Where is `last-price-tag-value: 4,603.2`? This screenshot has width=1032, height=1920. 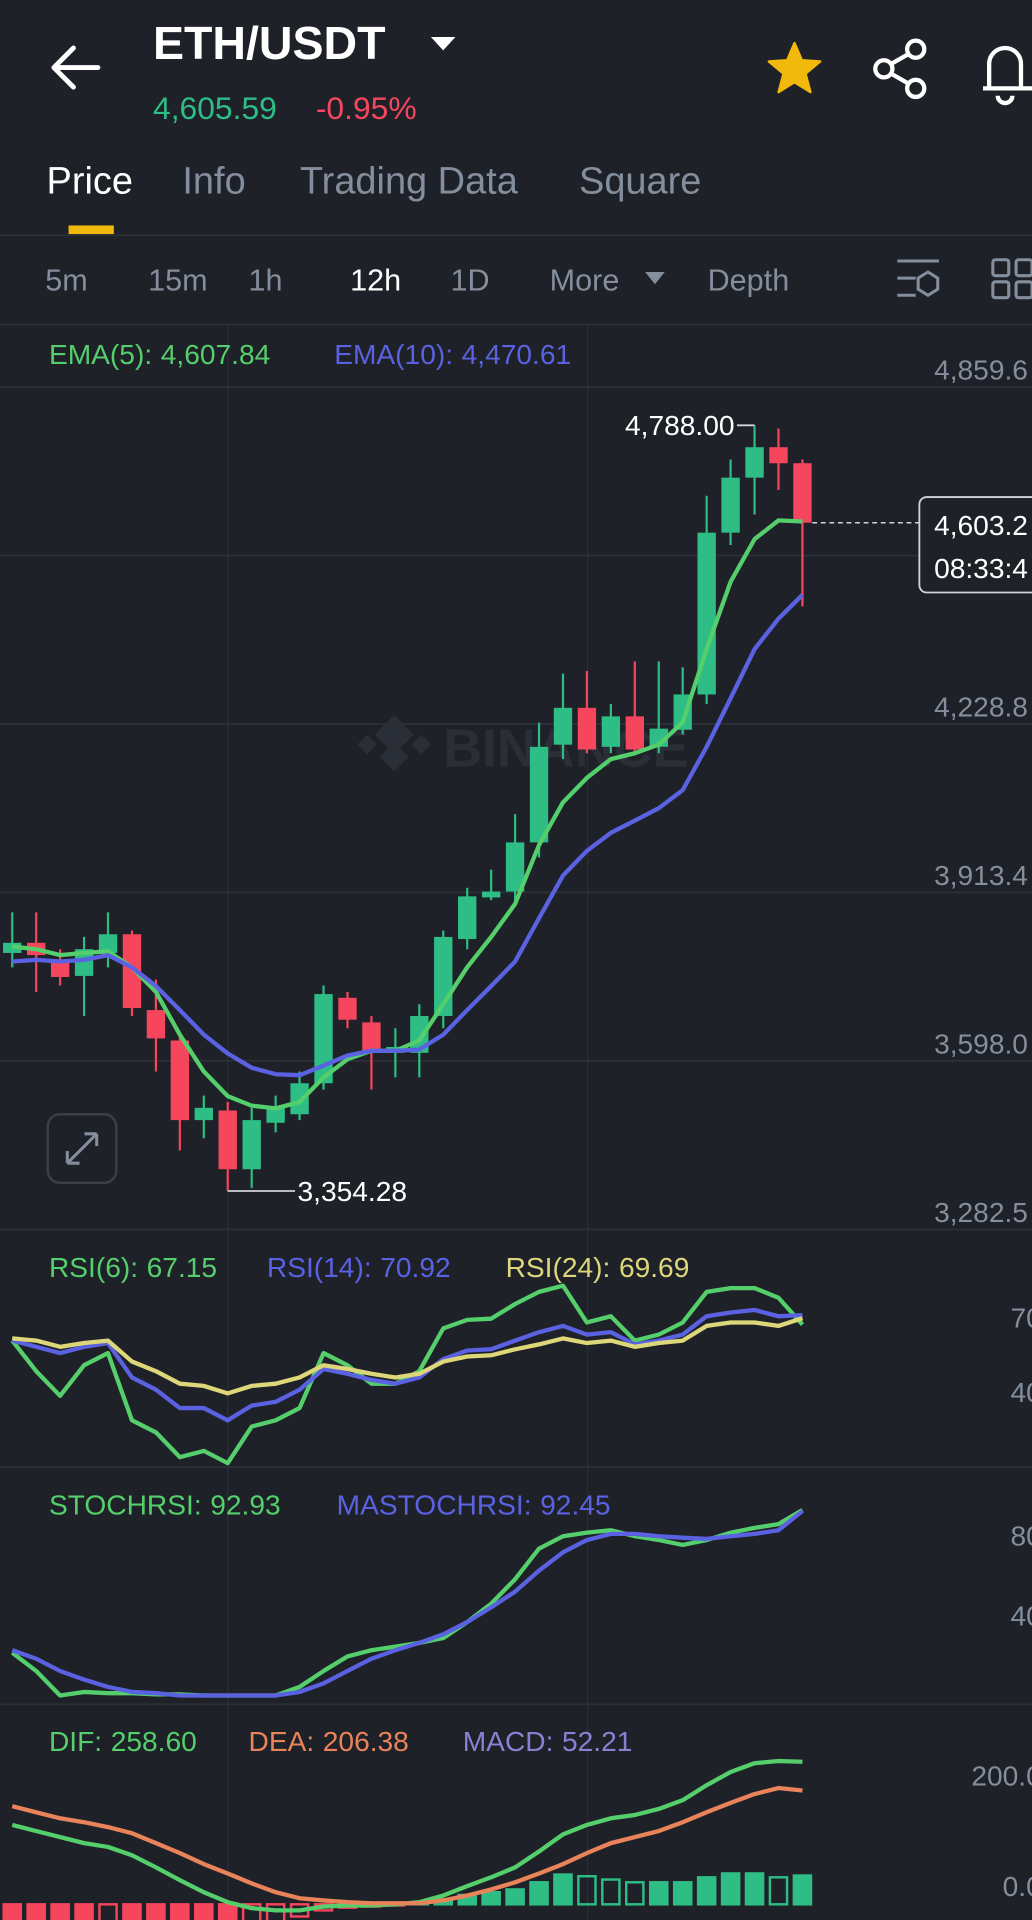
last-price-tag-value: 4,603.2 is located at coordinates (981, 525).